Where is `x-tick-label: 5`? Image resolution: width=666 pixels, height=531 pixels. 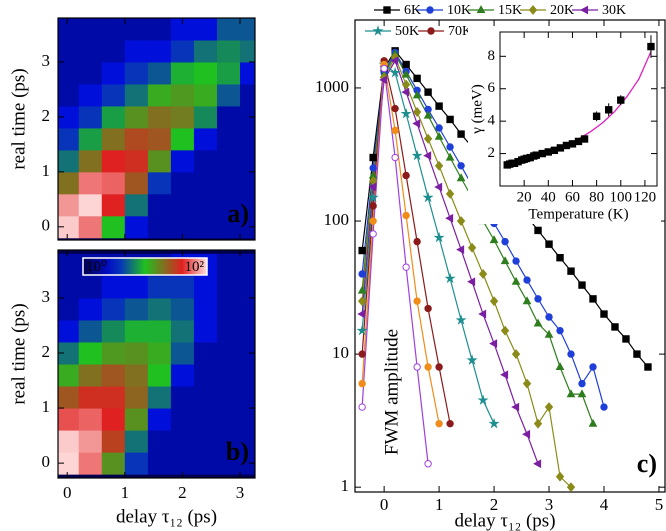
x-tick-label: 5 is located at coordinates (659, 504).